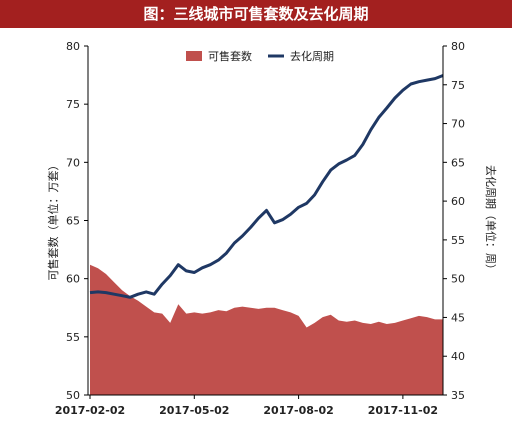  I want to click on right-tick-label: 65, so click(458, 162).